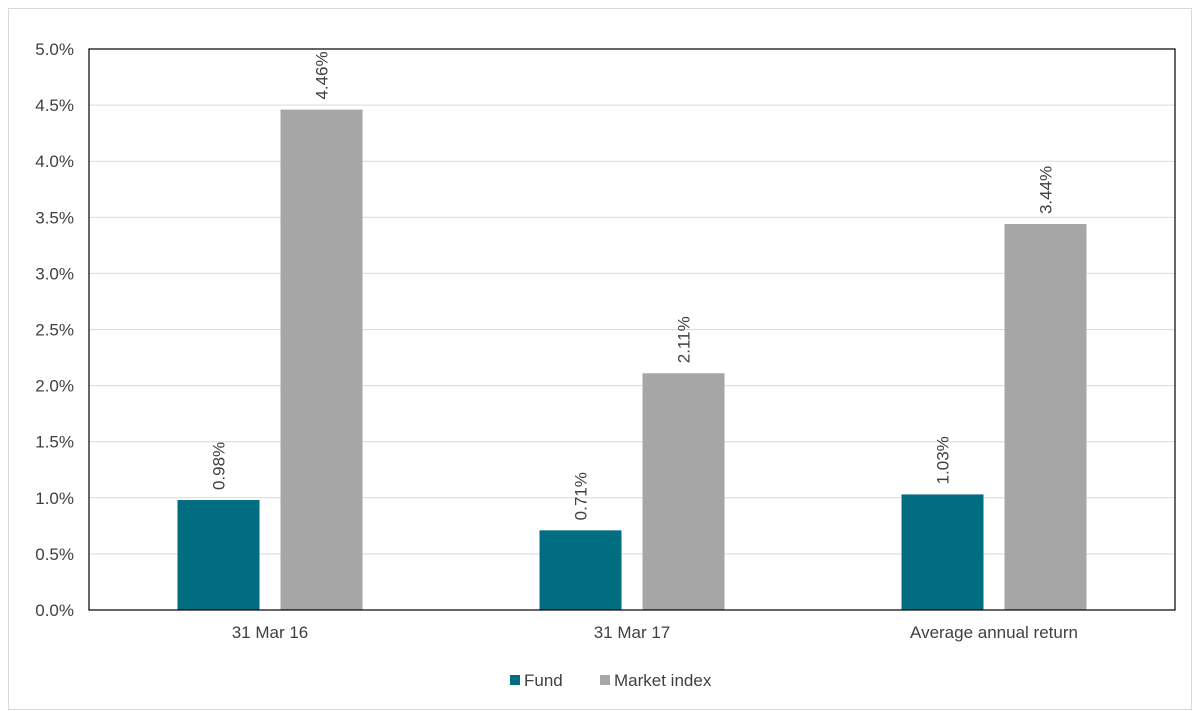  What do you see at coordinates (581, 496) in the screenshot?
I see `data-label: 0.71%` at bounding box center [581, 496].